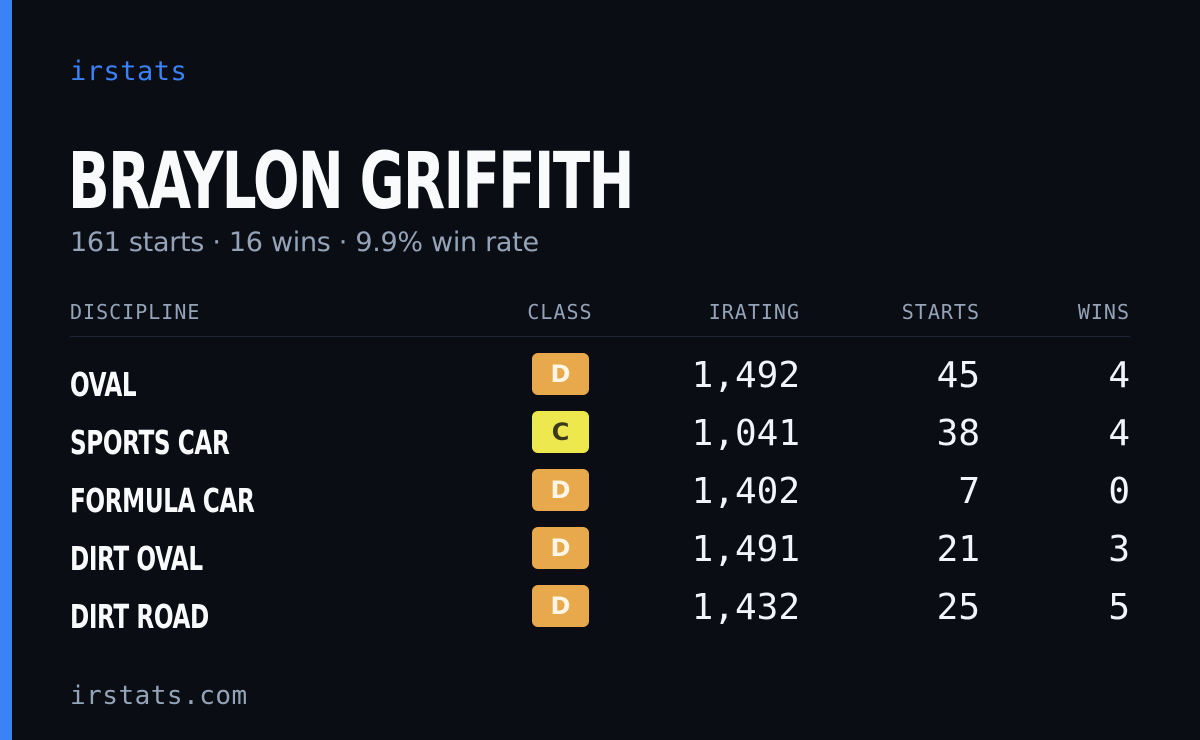 This screenshot has height=740, width=1200. What do you see at coordinates (159, 696) in the screenshot?
I see `footer-url: irstats.com` at bounding box center [159, 696].